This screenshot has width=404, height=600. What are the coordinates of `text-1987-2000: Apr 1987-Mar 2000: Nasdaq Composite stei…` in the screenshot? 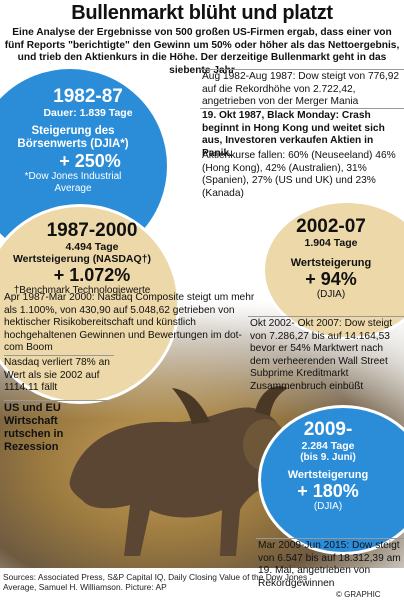 It's located at (129, 322).